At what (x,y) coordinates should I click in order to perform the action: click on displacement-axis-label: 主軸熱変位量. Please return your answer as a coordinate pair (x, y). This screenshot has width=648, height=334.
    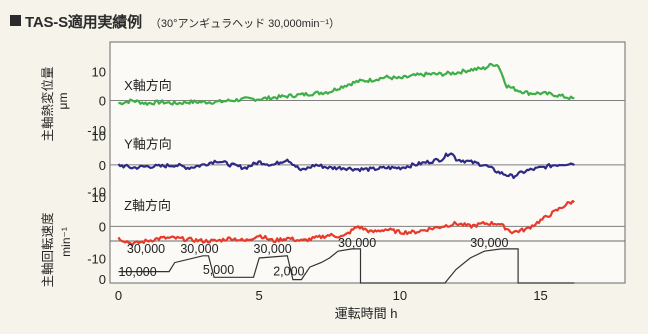
    Looking at the image, I should click on (47, 103).